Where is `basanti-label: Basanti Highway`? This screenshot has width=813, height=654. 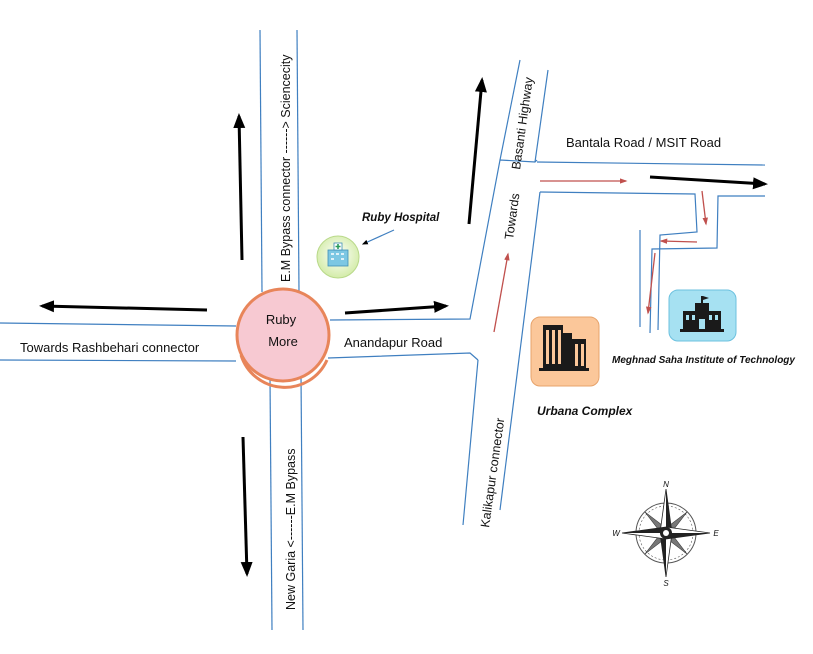 basanti-label: Basanti Highway is located at coordinates (522, 123).